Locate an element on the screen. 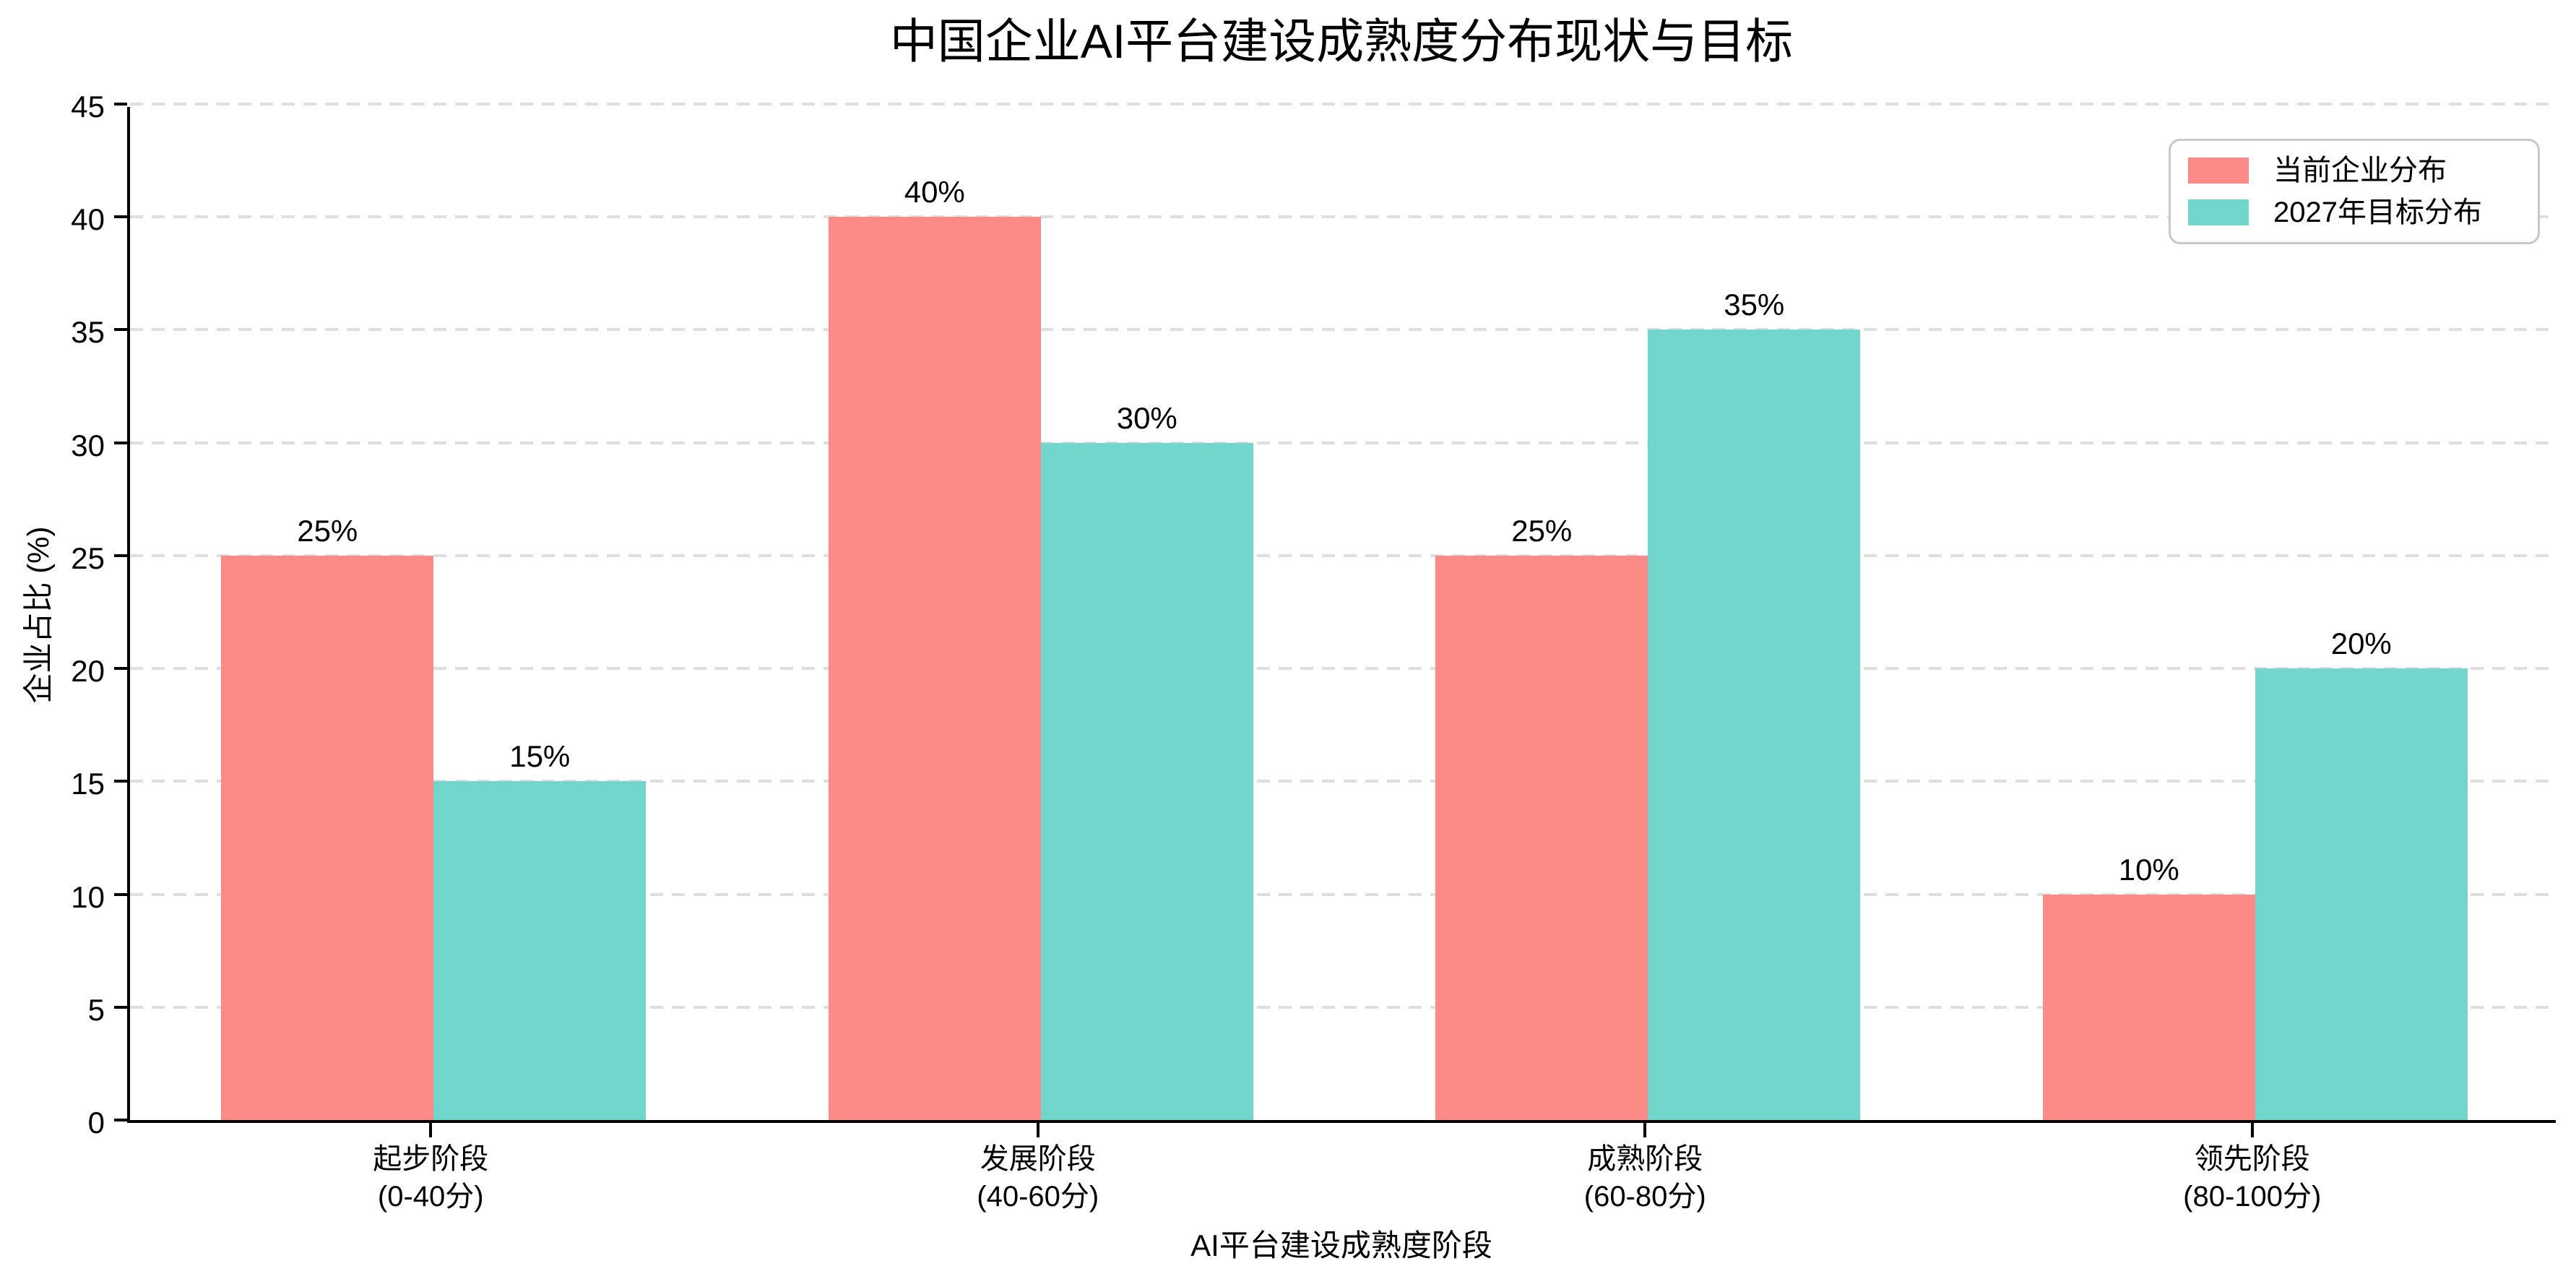 The image size is (2576, 1279). legend: 当前企业分布 2027年目标分布 is located at coordinates (2354, 191).